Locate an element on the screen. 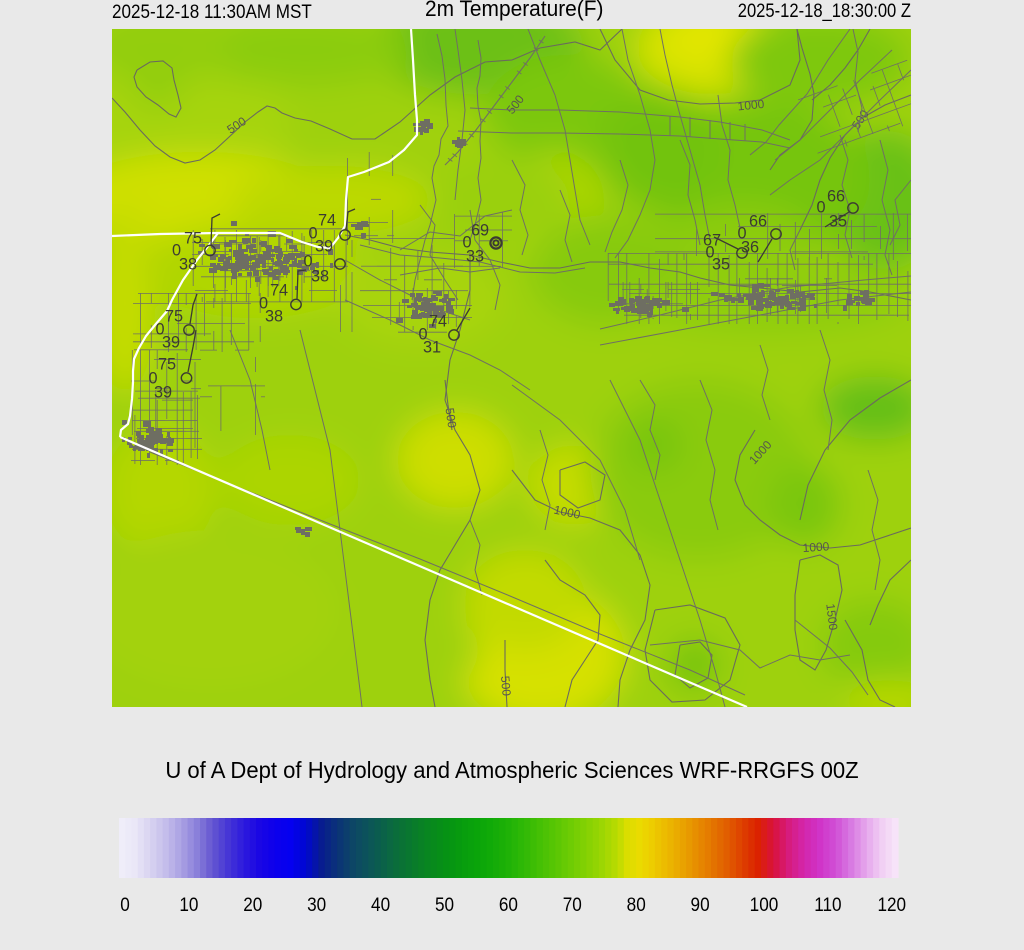 The height and width of the screenshot is (950, 1024). svg-text: 1500 is located at coordinates (831, 617).